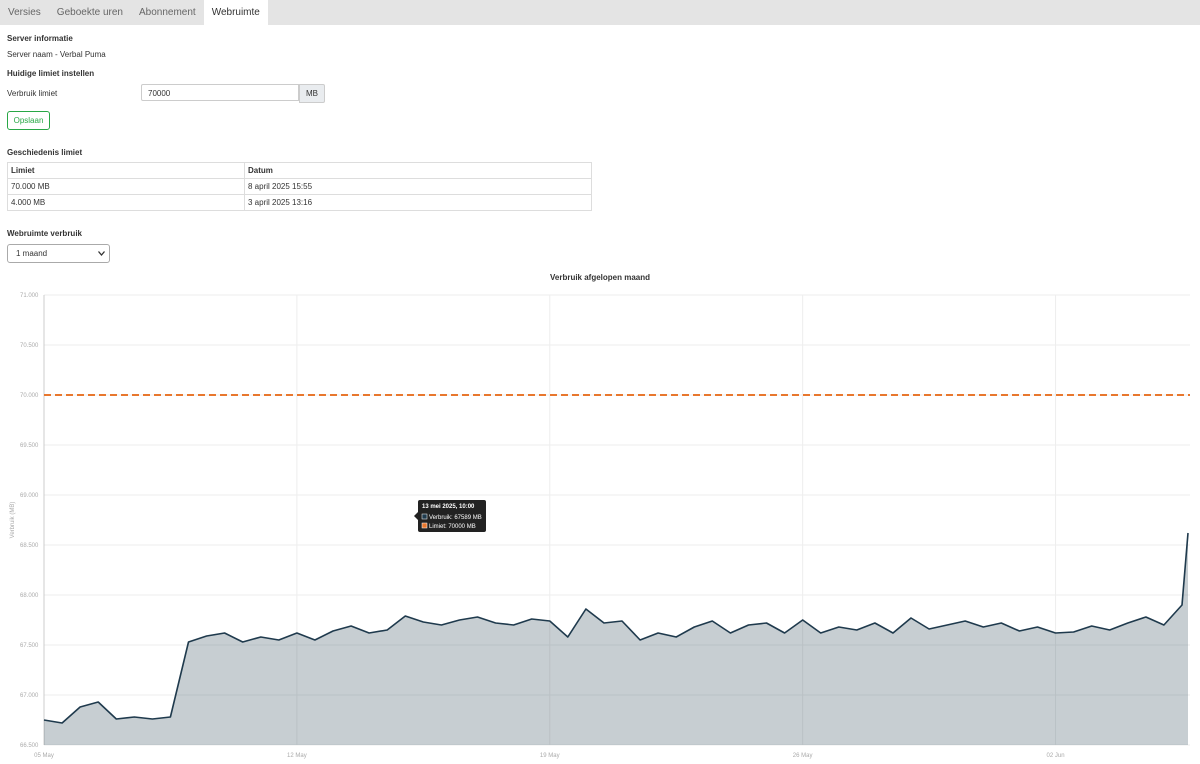 This screenshot has width=1200, height=764. I want to click on select-value: 1 maand, so click(32, 253).